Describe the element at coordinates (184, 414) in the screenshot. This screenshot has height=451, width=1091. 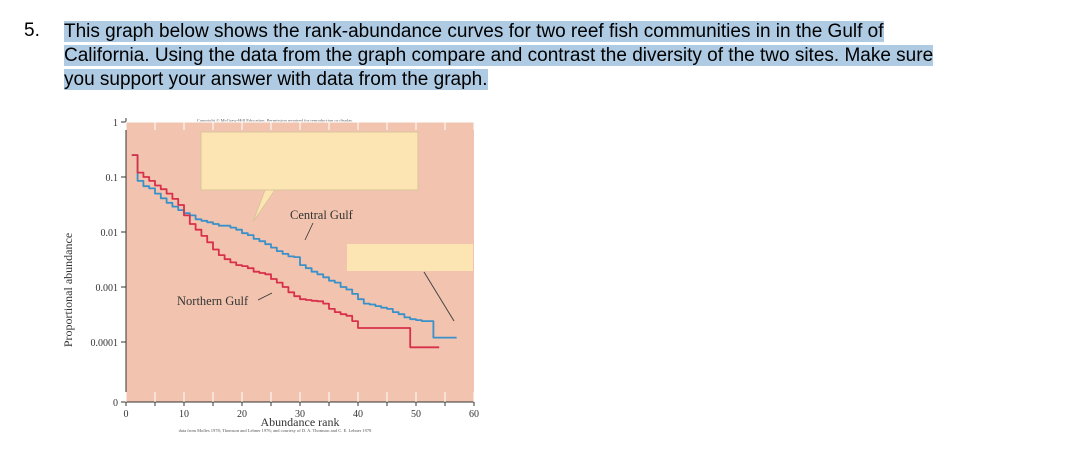
I see `x-tick-label: 10` at that location.